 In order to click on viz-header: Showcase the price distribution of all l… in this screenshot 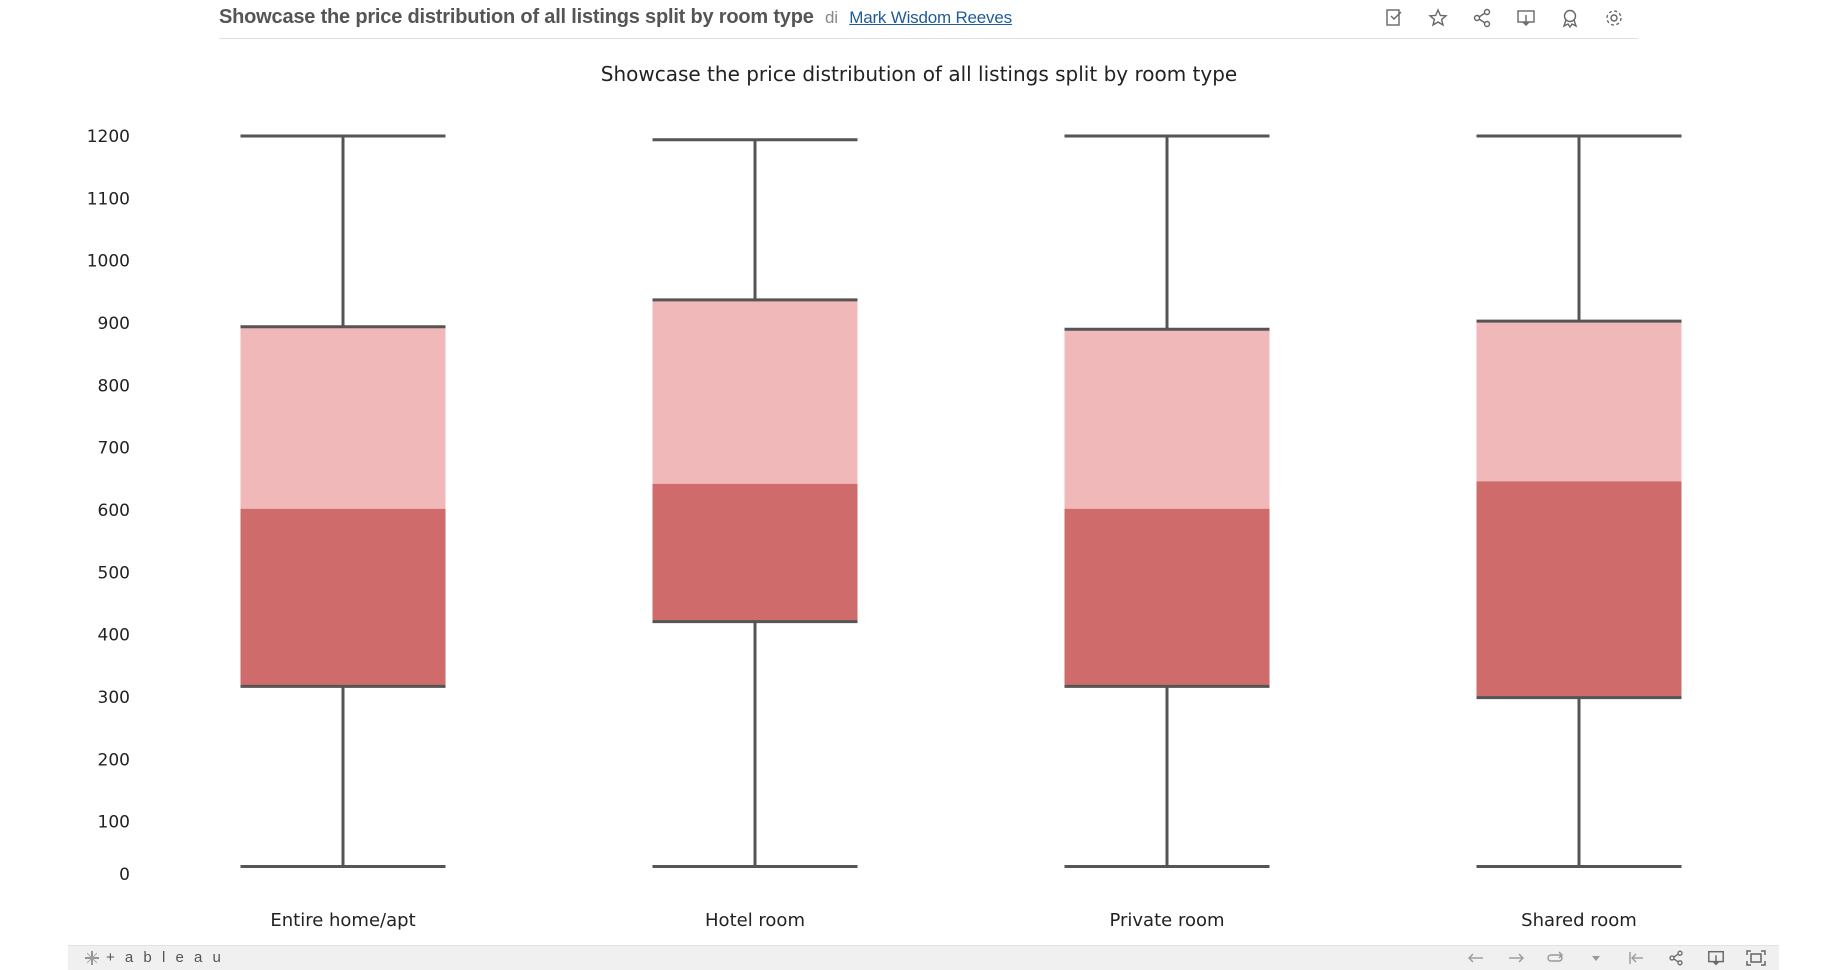, I will do `click(928, 19)`.